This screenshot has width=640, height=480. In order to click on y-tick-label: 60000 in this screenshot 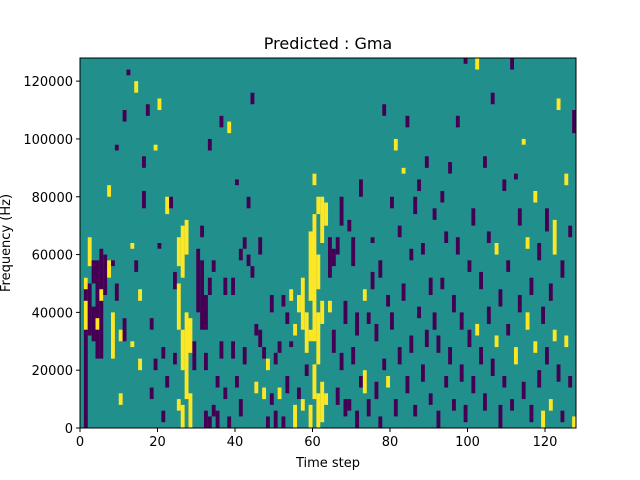, I will do `click(52, 256)`.